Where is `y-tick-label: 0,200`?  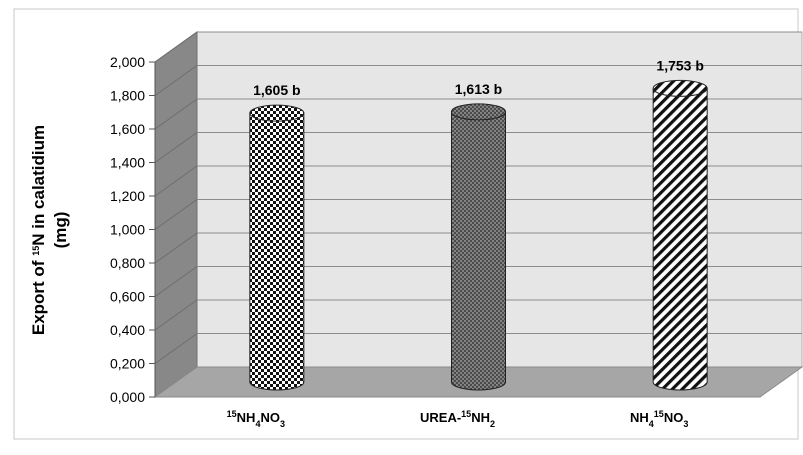
y-tick-label: 0,200 is located at coordinates (127, 364).